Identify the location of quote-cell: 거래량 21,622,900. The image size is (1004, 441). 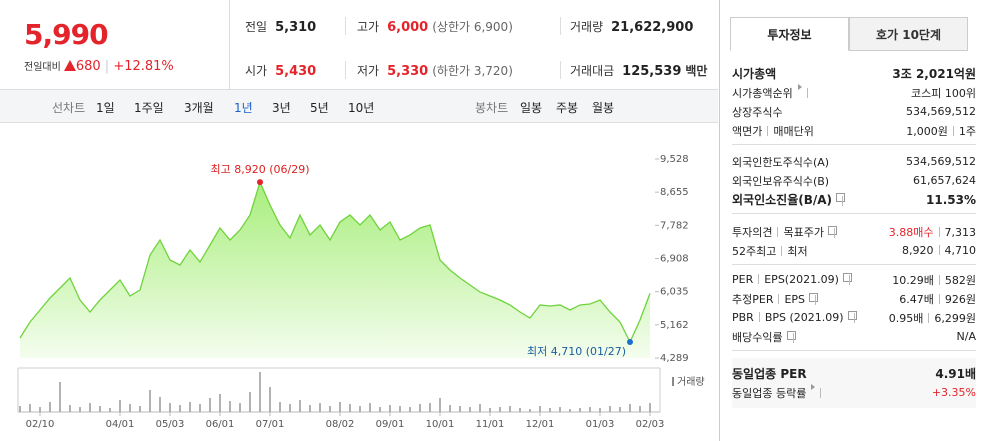
(631, 26).